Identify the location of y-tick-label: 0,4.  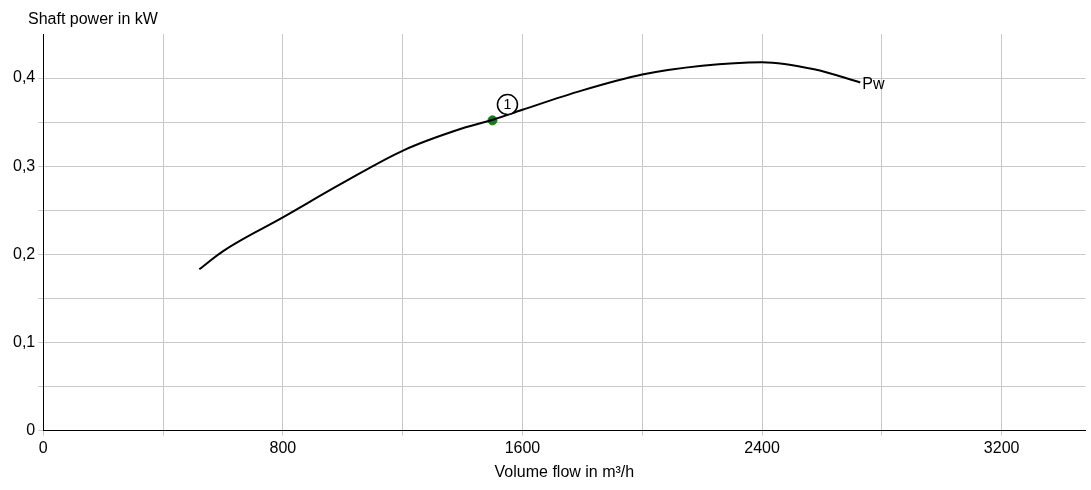
(24, 77).